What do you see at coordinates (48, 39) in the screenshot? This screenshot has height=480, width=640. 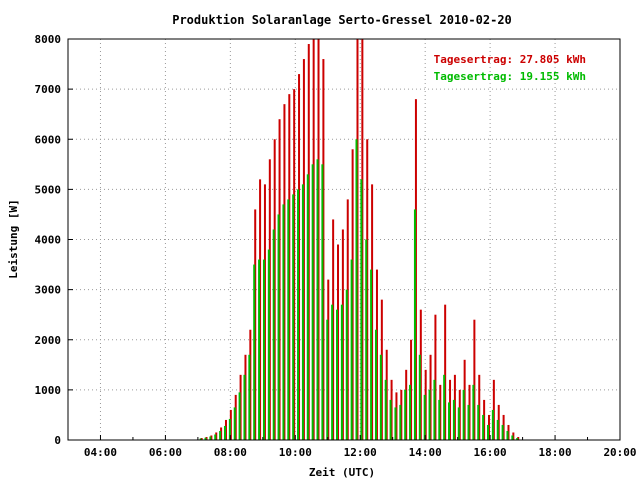 I see `y-tick-label: 8000` at bounding box center [48, 39].